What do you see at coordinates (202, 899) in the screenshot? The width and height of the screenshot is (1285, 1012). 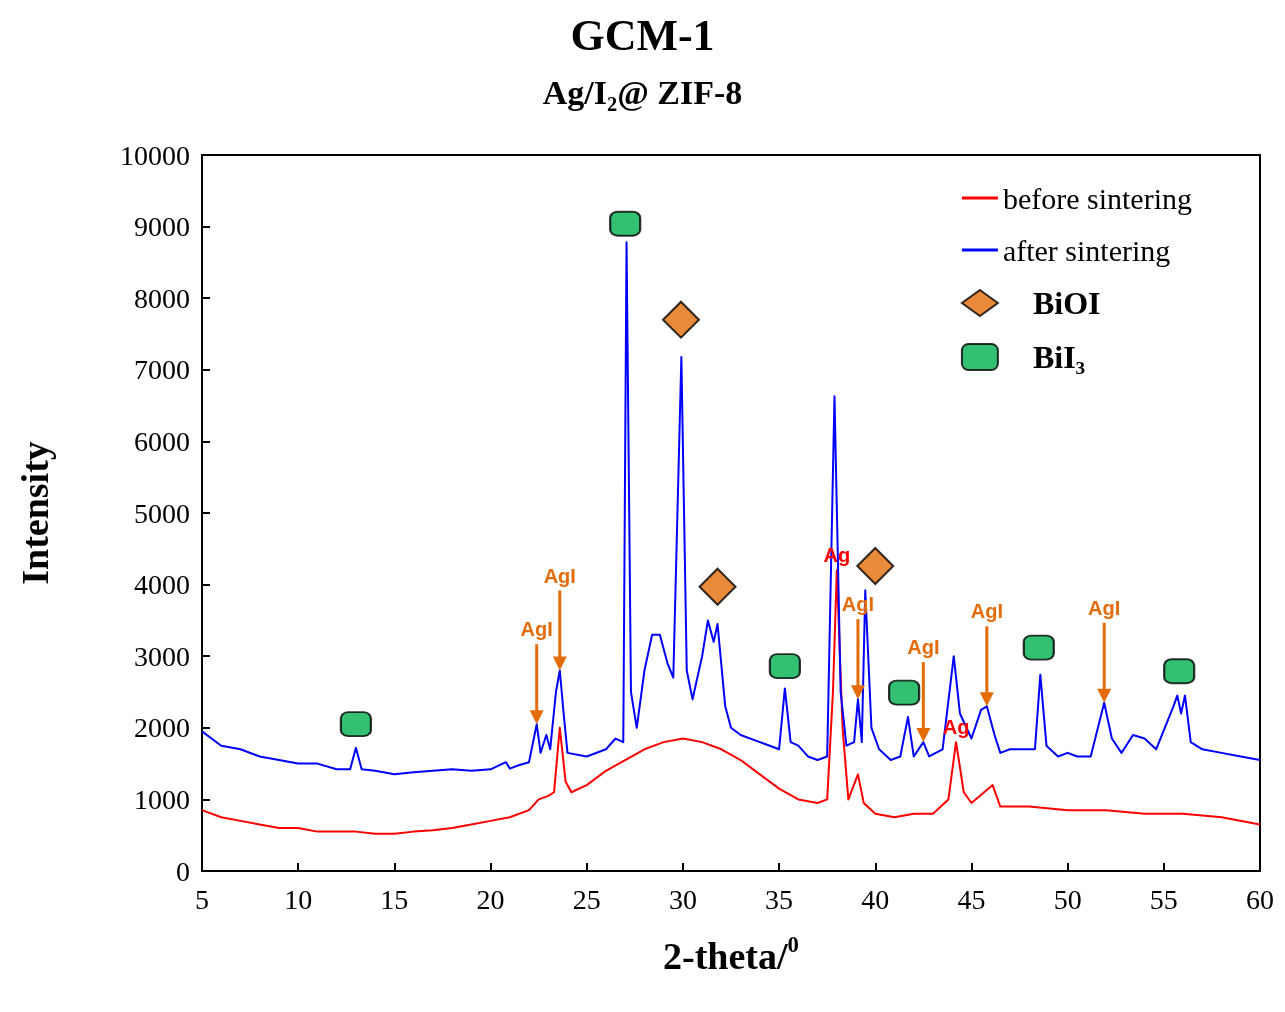 I see `x-tick-label: 5` at bounding box center [202, 899].